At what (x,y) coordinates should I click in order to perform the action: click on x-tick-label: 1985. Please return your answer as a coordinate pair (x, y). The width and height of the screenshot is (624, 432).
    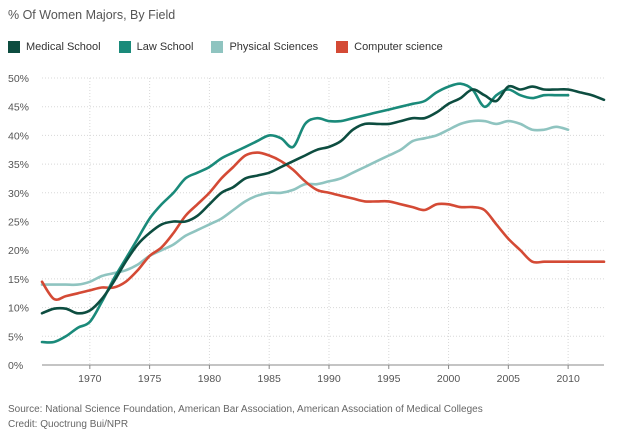
    Looking at the image, I should click on (270, 379).